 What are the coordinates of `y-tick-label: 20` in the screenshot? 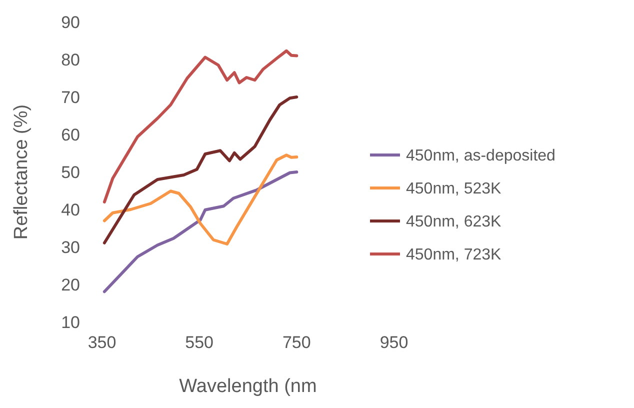 It's located at (70, 284).